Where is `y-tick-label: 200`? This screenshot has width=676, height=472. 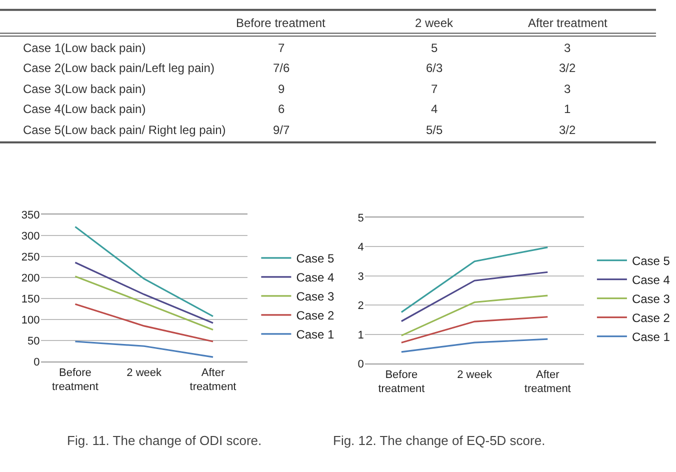
y-tick-label: 200 is located at coordinates (30, 278).